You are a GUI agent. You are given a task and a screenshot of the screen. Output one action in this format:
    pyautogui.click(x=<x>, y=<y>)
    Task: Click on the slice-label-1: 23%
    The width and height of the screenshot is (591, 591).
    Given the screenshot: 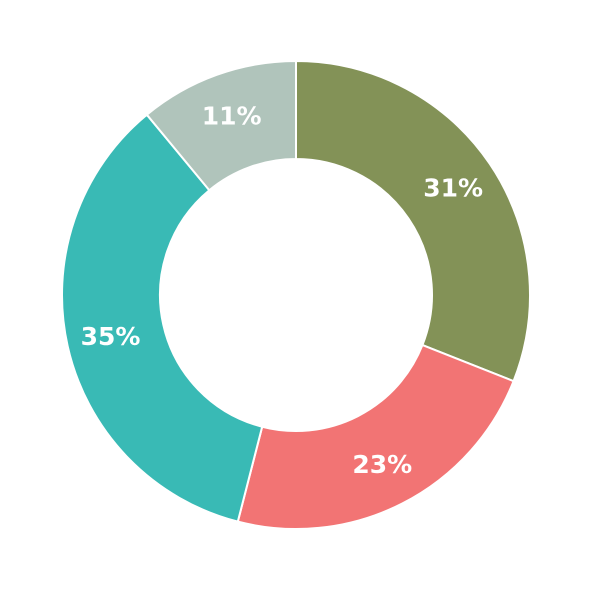 What is the action you would take?
    pyautogui.click(x=382, y=464)
    